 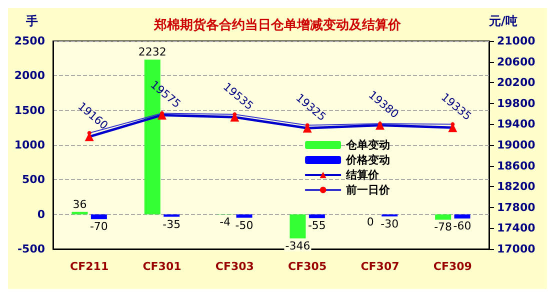 What do you see at coordinates (99, 227) in the screenshot?
I see `data-label: -70` at bounding box center [99, 227].